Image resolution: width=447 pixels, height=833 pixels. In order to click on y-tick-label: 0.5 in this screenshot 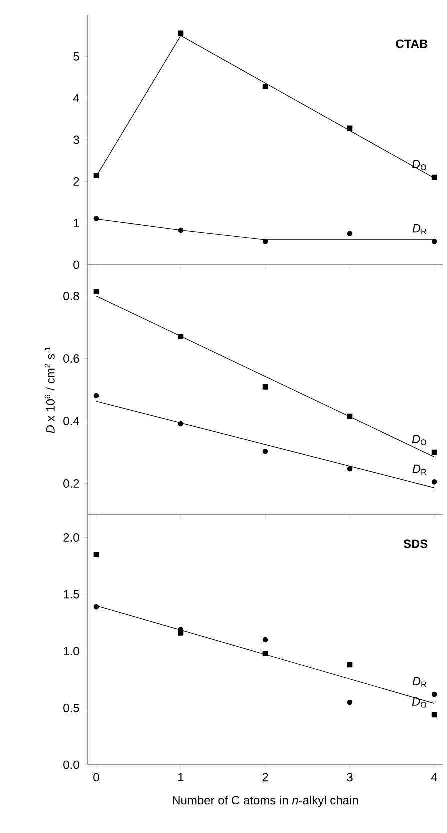, I will do `click(72, 708)`.